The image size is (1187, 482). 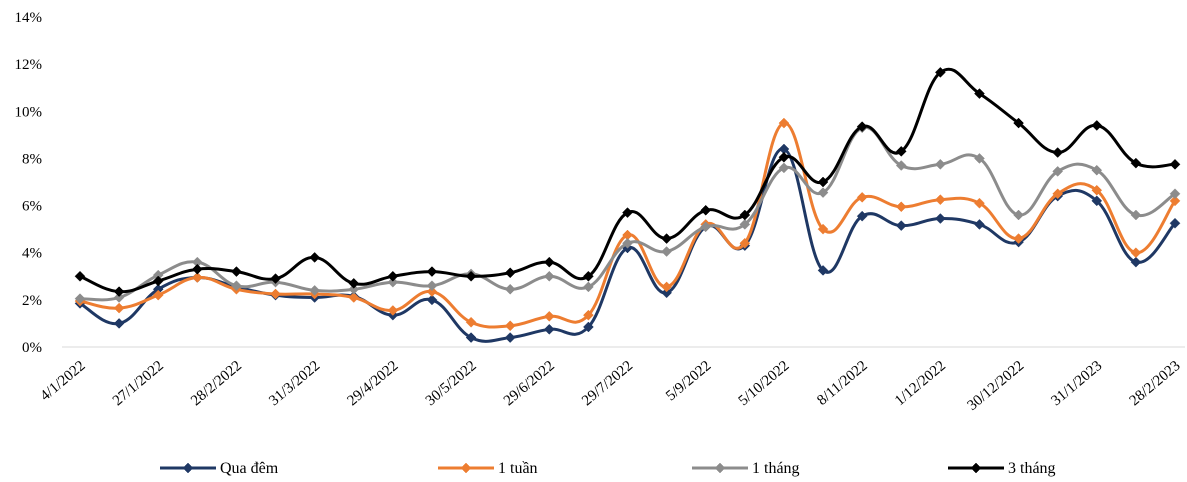 I want to click on legend: Qua đêm 1 tuần 1 tháng 3 tháng, so click(x=608, y=468).